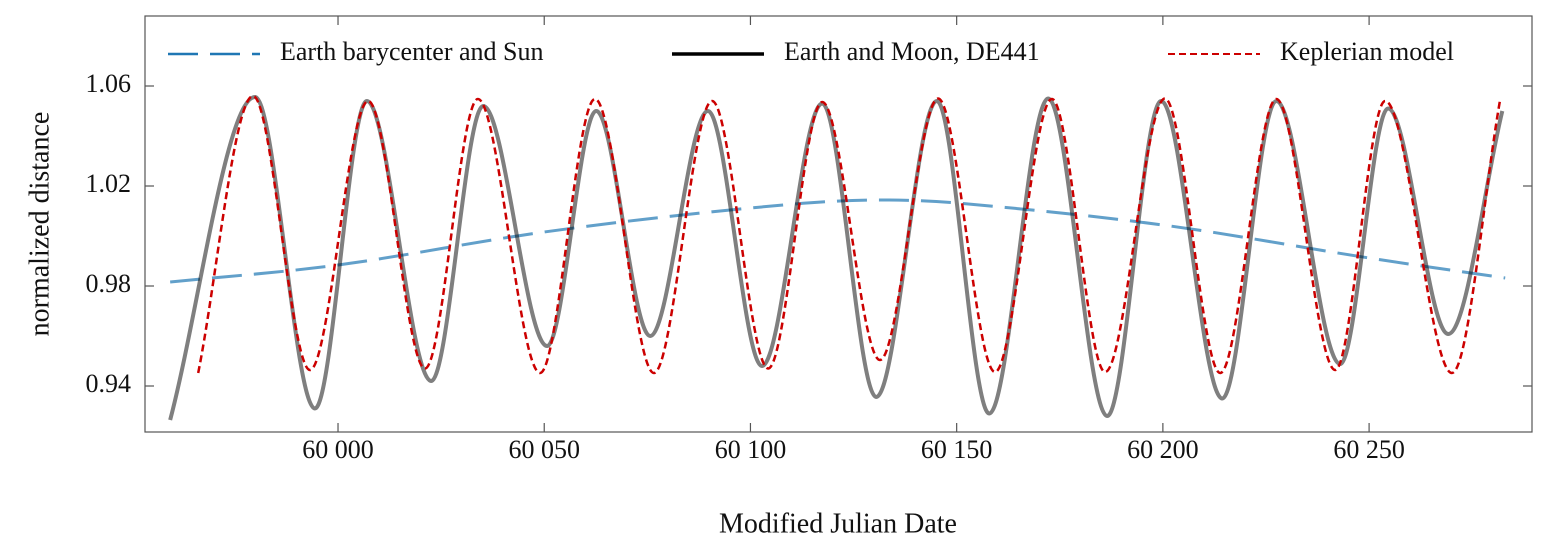 This screenshot has height=560, width=1545. What do you see at coordinates (751, 449) in the screenshot?
I see `x-tick-label: 60 100` at bounding box center [751, 449].